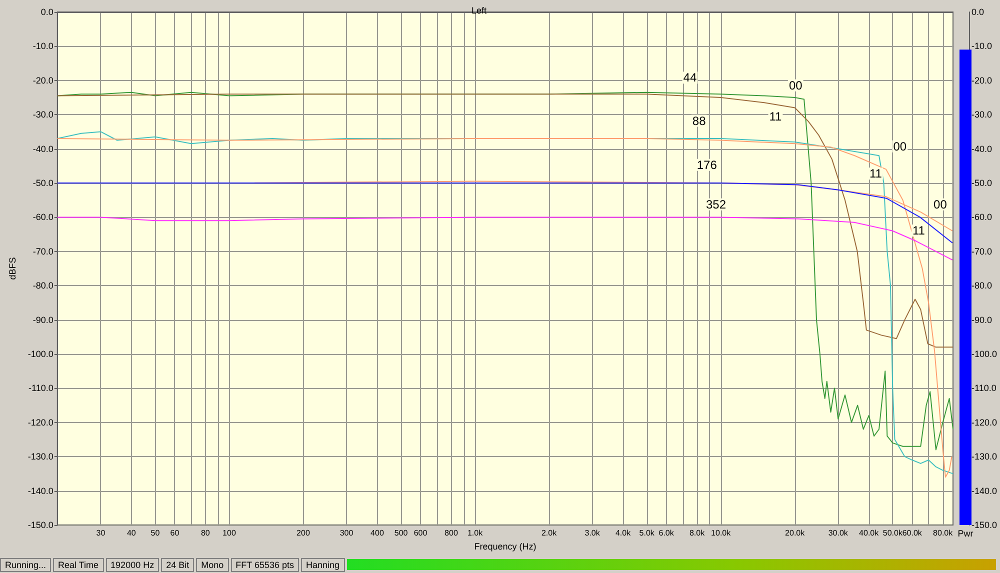 This screenshot has width=1000, height=573. I want to click on x-tick-label: 1.0k, so click(475, 533).